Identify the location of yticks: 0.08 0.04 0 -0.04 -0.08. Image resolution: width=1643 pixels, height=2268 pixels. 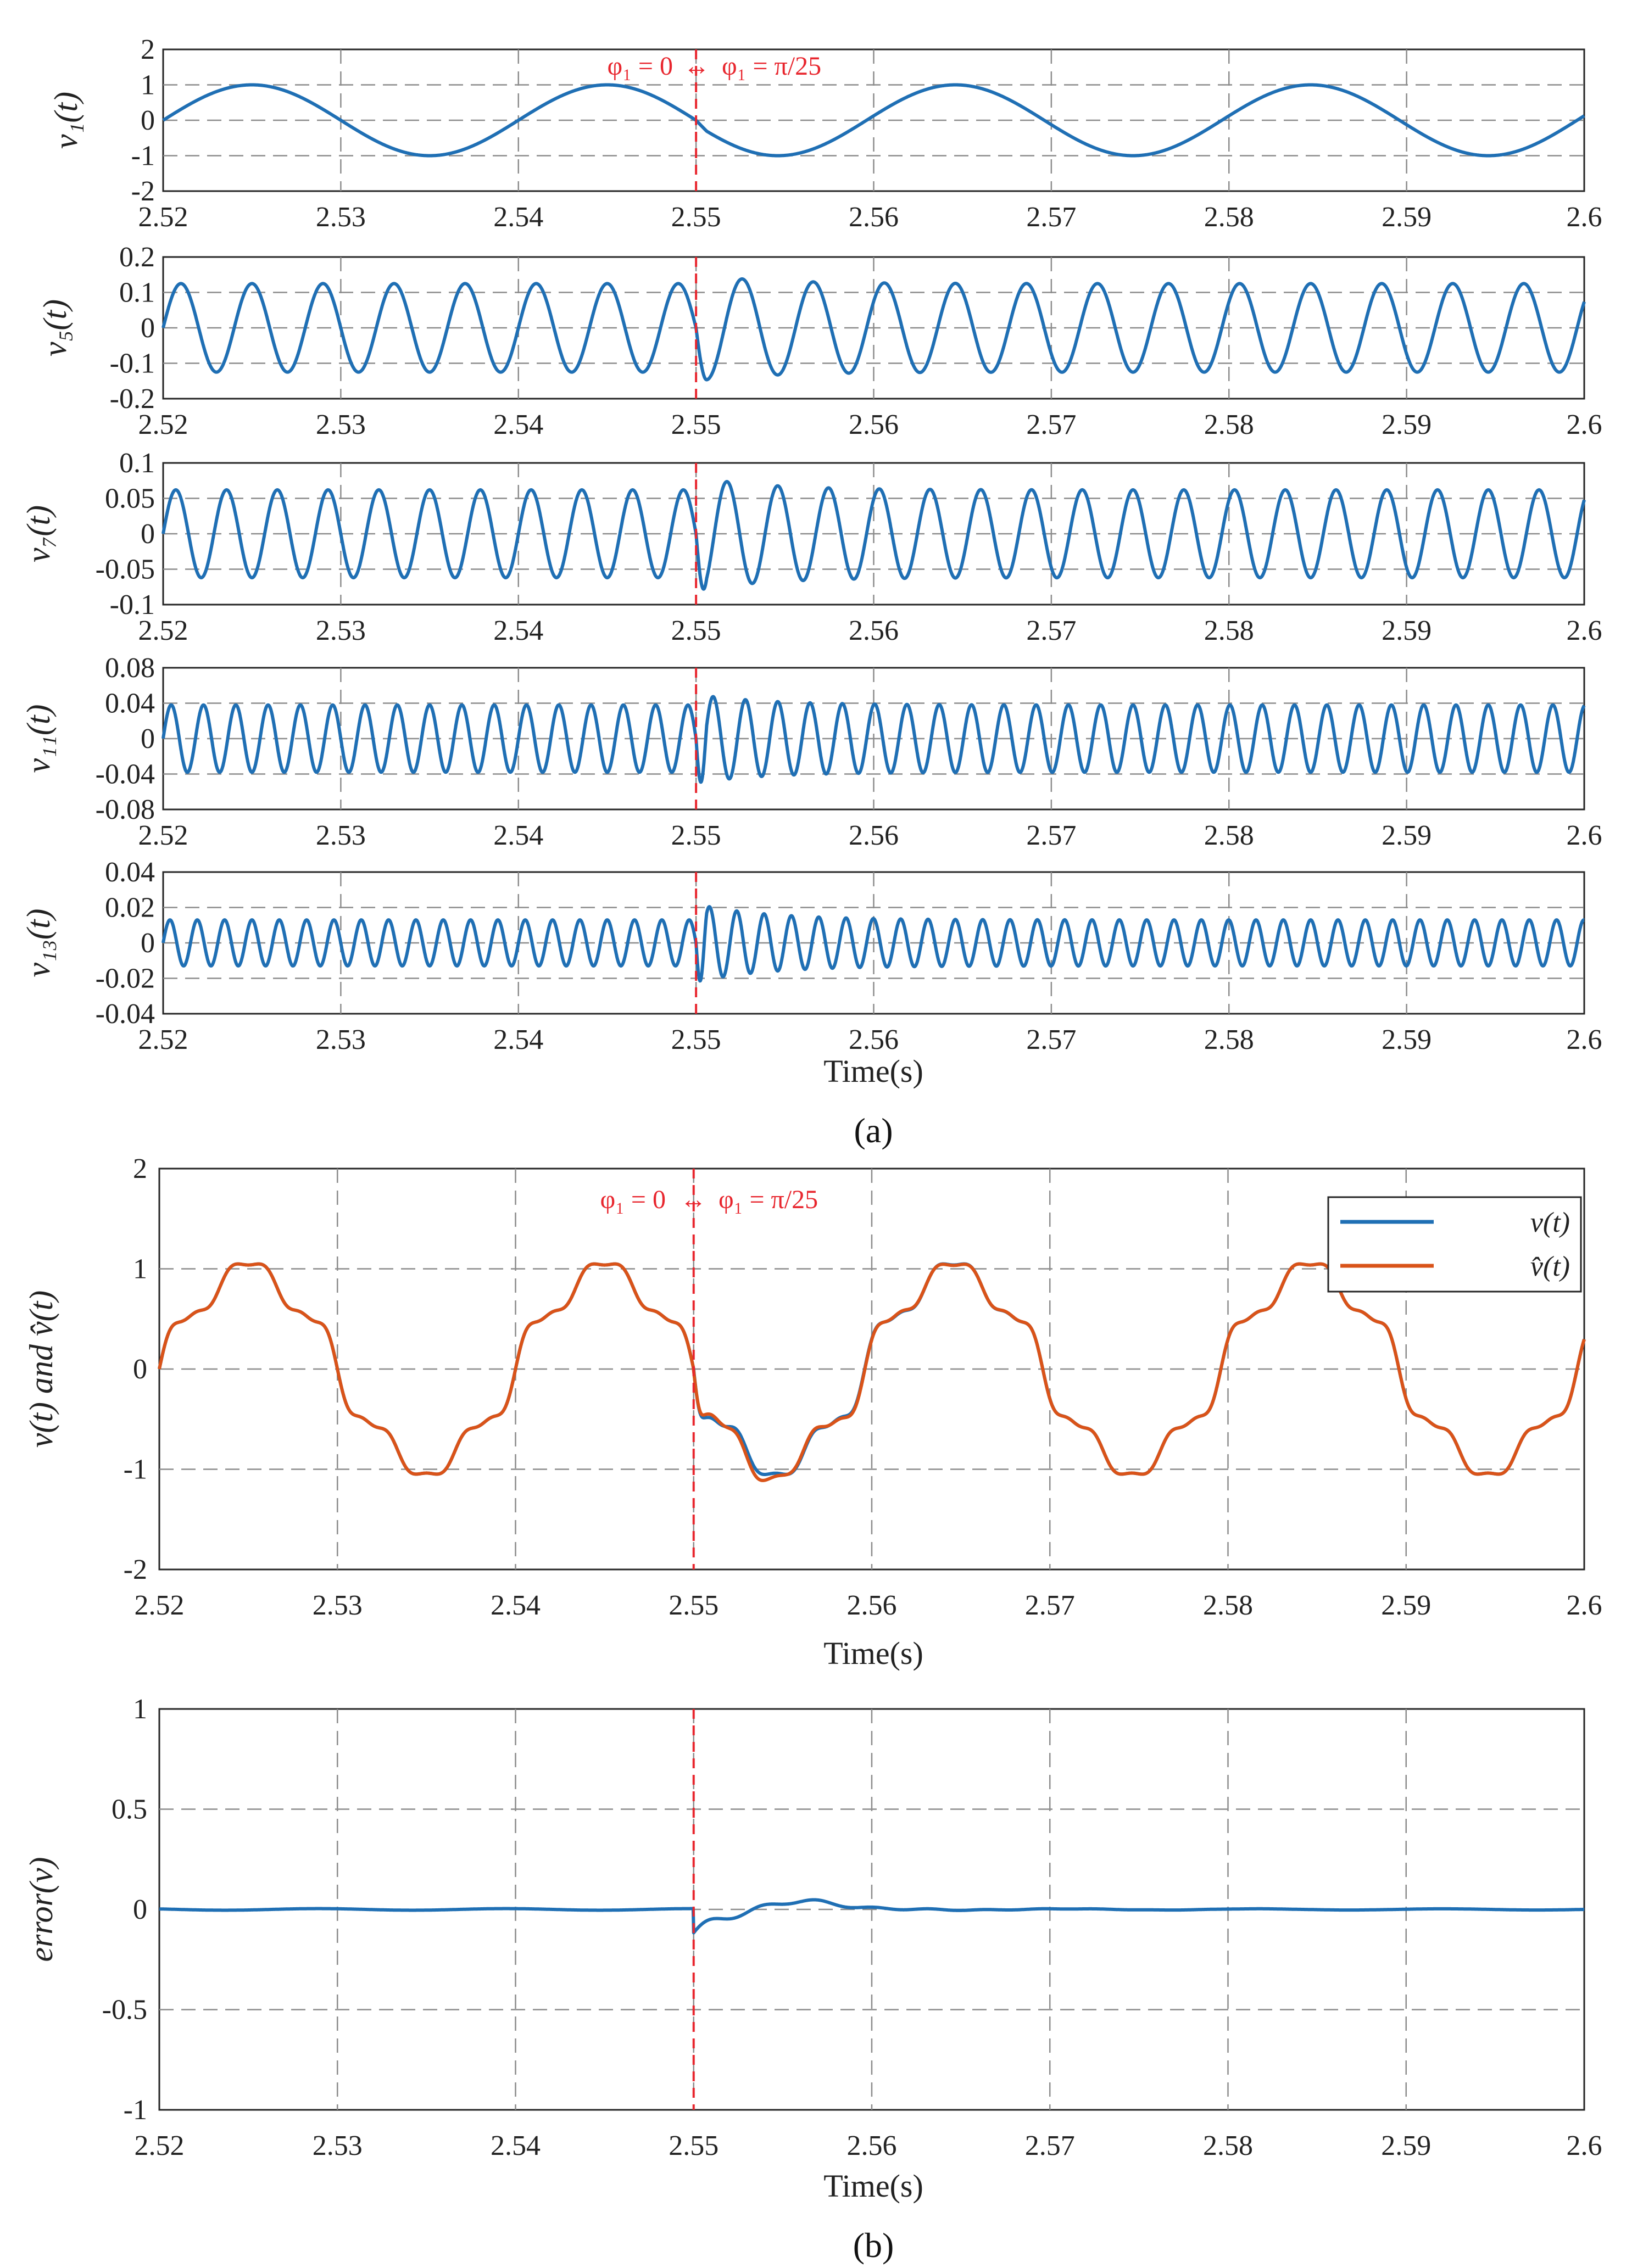
(125, 738).